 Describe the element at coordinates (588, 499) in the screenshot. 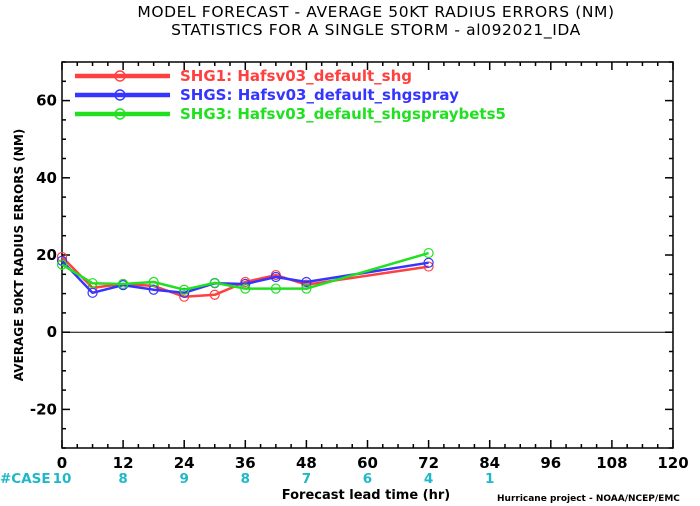

I see `credit-text: Hurricane project - NOAA/NCEP/EMC` at that location.